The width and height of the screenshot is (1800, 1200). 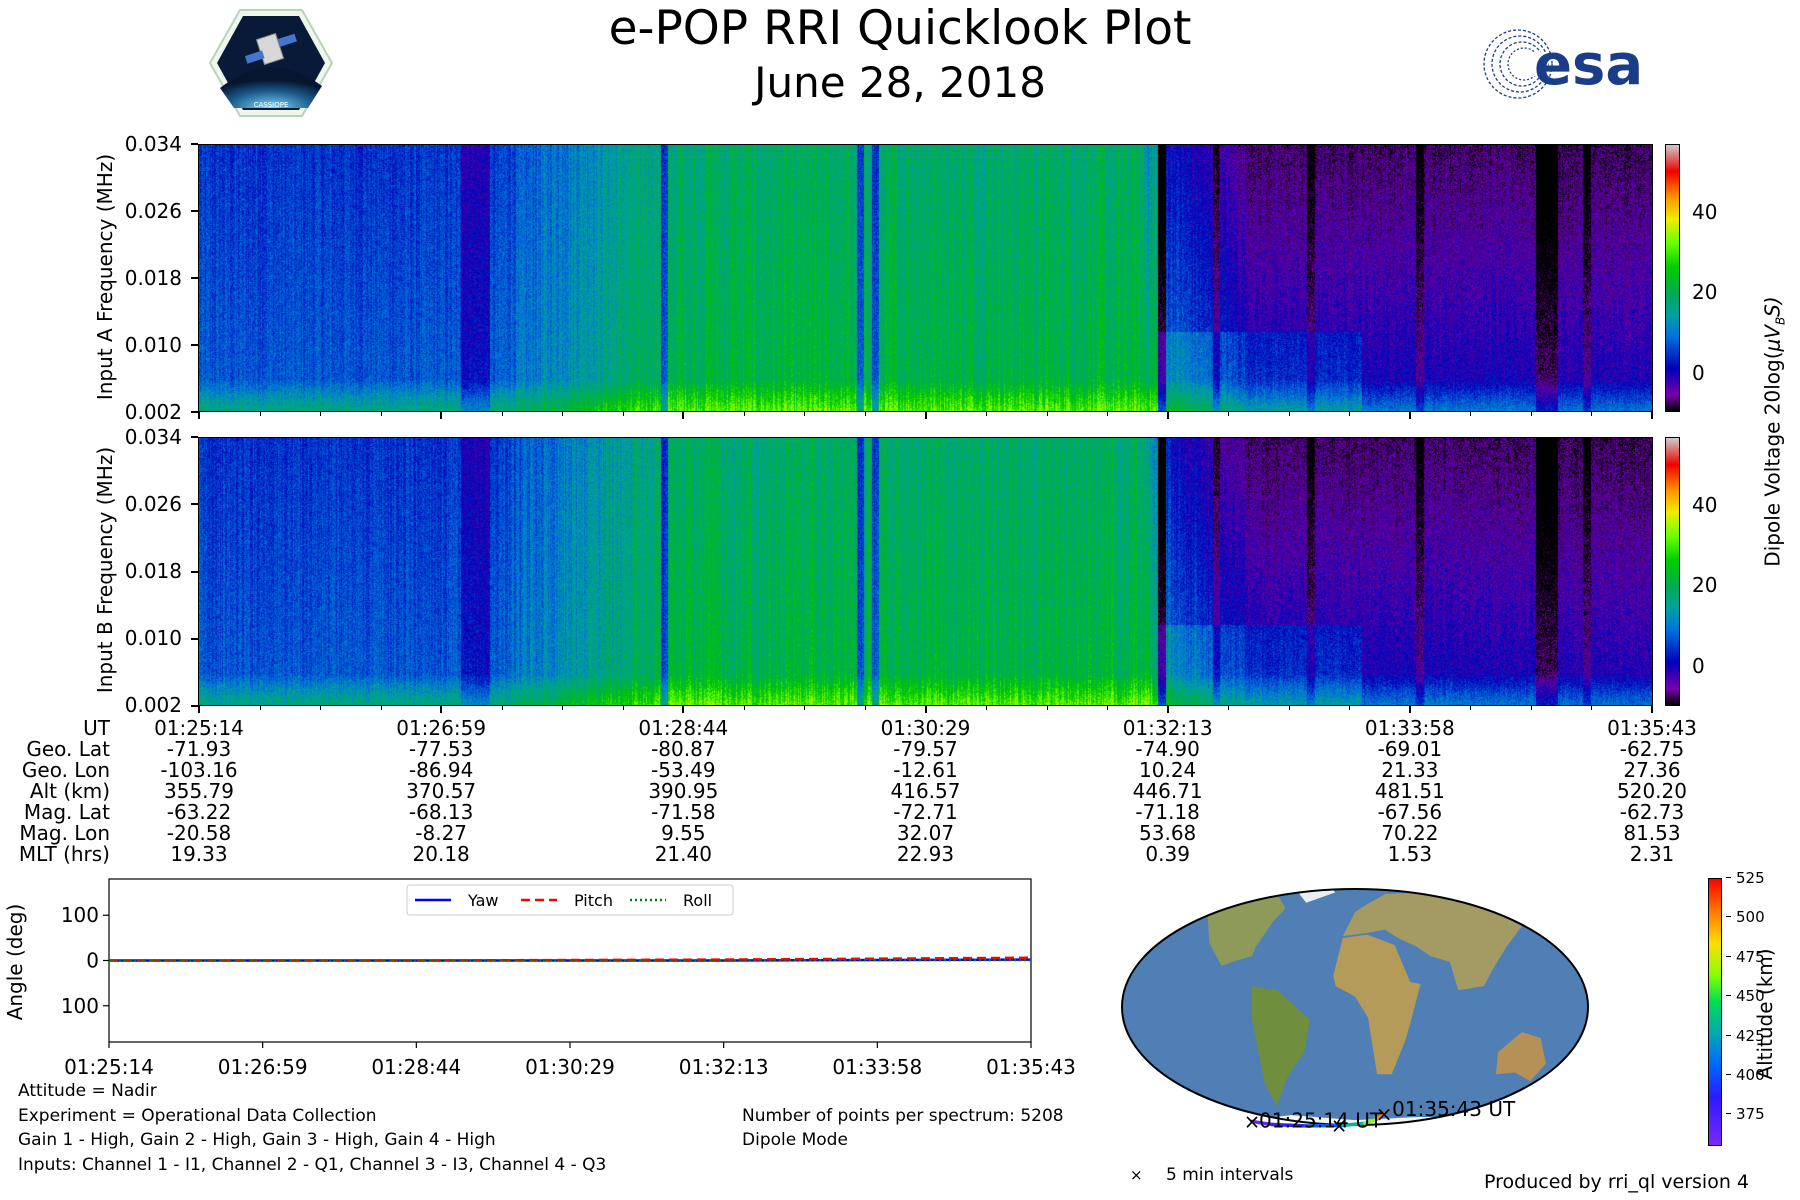 I want to click on colorbar-b, so click(x=1672, y=571).